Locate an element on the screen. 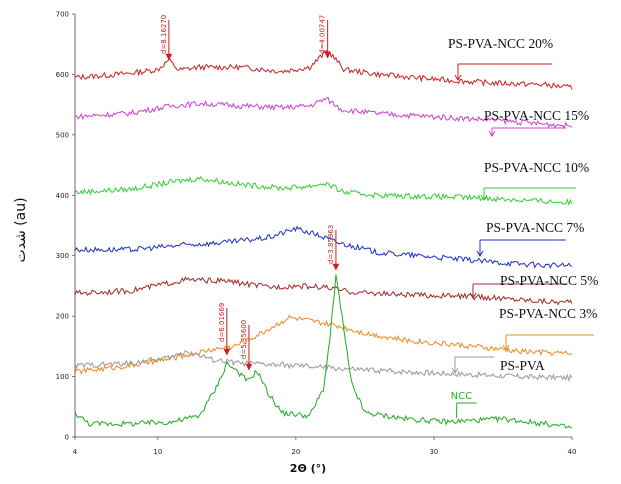  y-ticks: 0 100 200 300 400 500 600 700 is located at coordinates (65, 226).